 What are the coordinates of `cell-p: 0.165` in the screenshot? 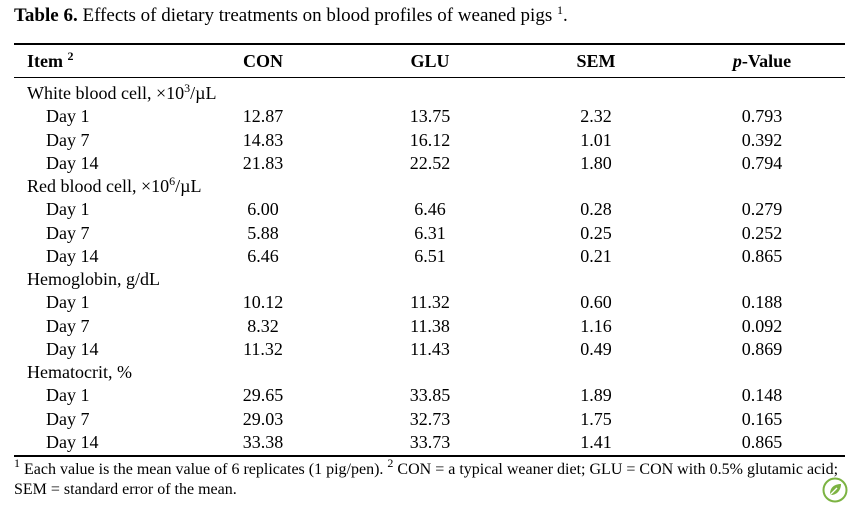 It's located at (762, 418).